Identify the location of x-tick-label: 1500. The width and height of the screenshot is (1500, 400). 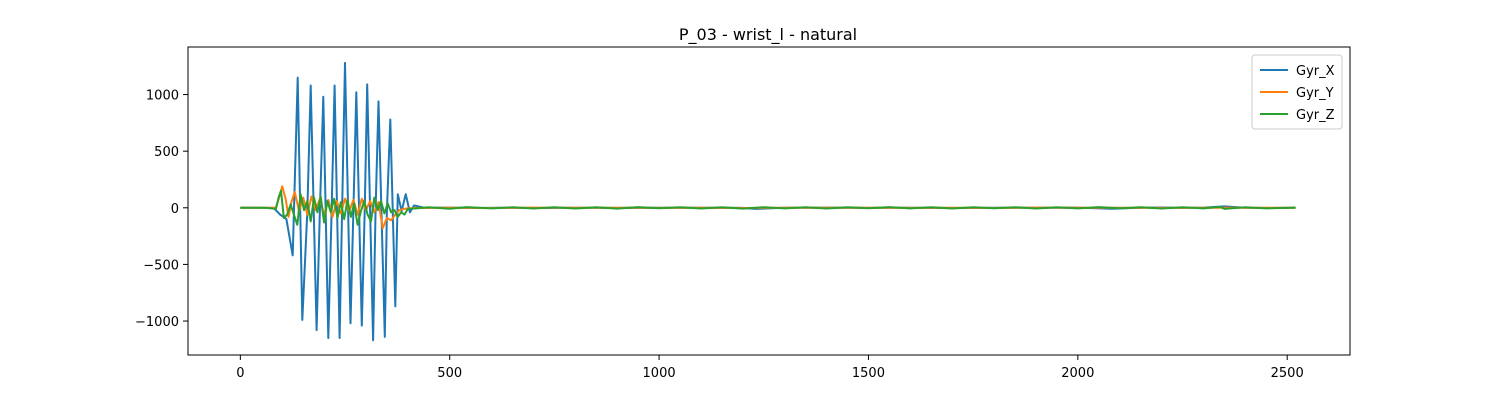
(868, 373).